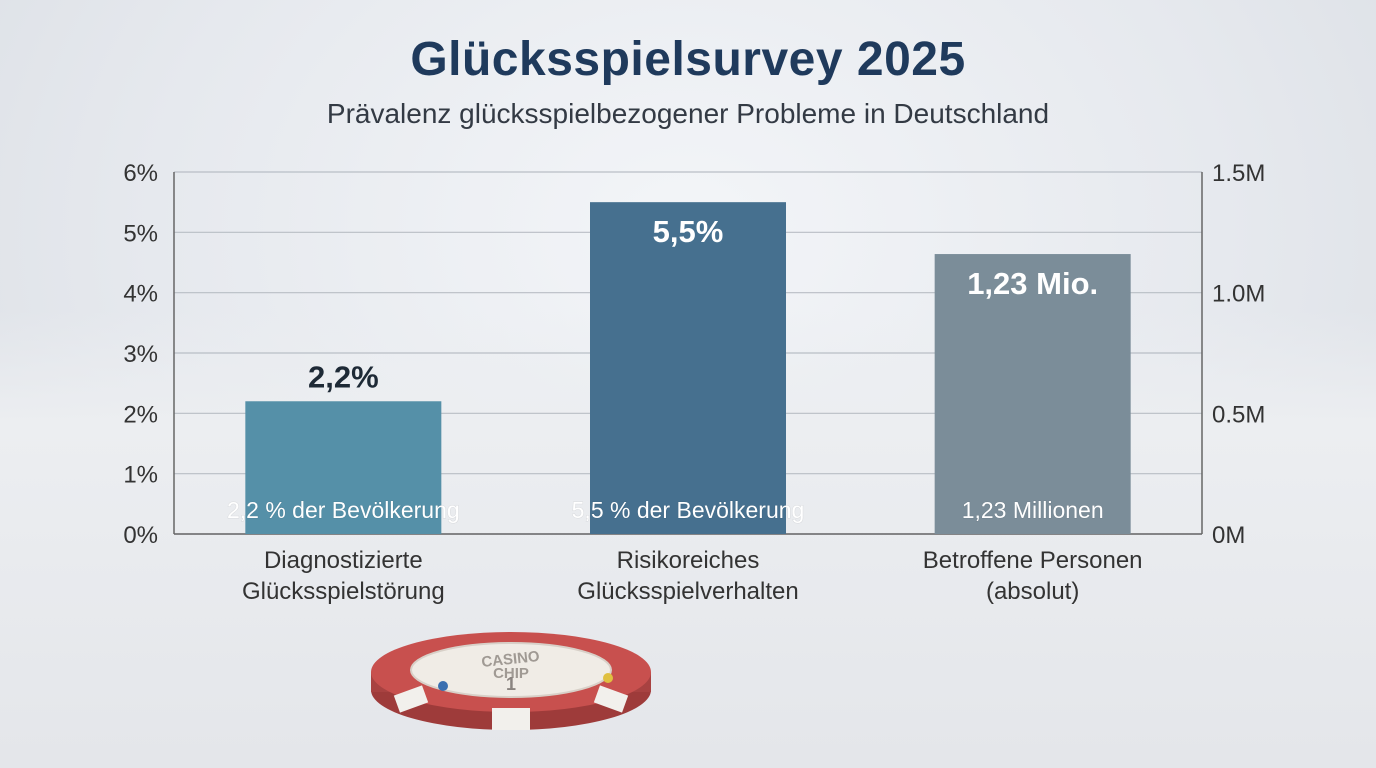  I want to click on y-left-tick-label: 6%, so click(140, 173).